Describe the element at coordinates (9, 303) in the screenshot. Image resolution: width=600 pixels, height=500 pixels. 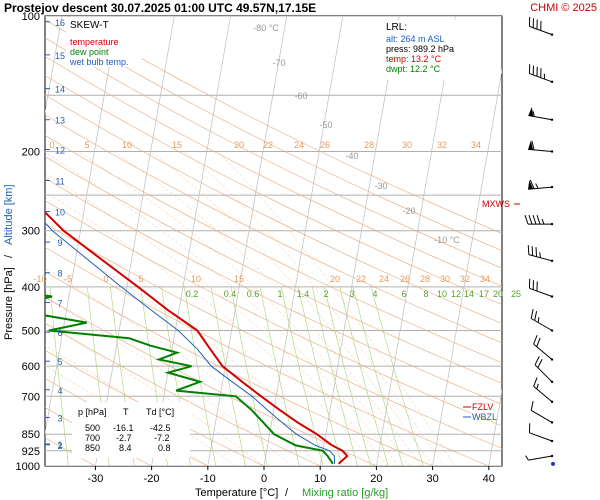
I see `y-axis-label: Pressure [hPa]` at that location.